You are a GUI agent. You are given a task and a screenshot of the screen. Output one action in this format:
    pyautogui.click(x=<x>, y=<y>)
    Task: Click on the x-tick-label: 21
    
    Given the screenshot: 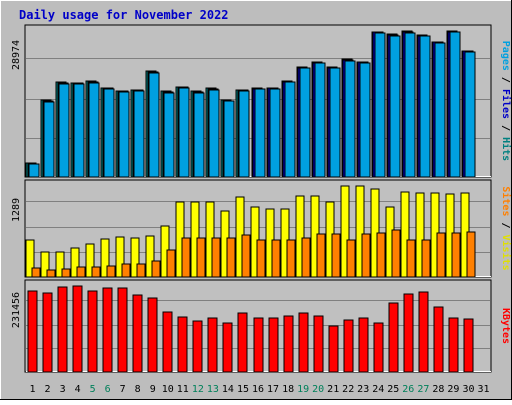 What is the action you would take?
    pyautogui.click(x=333, y=389)
    